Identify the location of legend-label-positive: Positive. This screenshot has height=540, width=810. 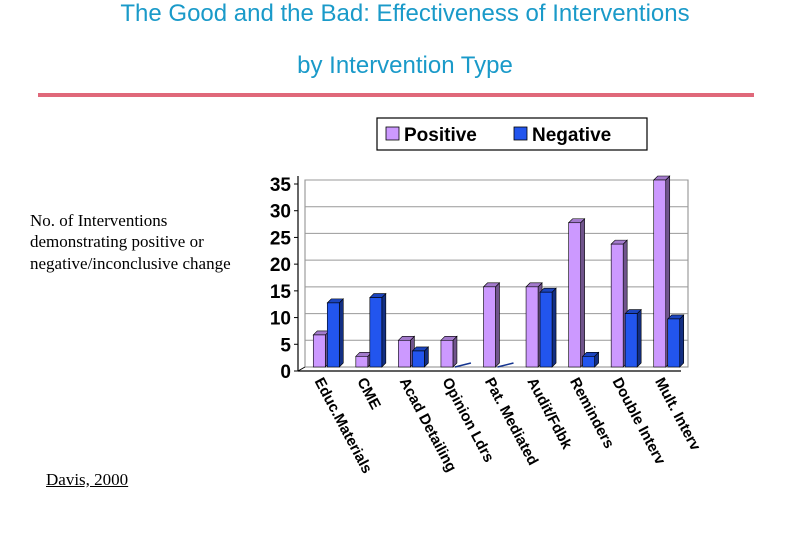
(440, 135).